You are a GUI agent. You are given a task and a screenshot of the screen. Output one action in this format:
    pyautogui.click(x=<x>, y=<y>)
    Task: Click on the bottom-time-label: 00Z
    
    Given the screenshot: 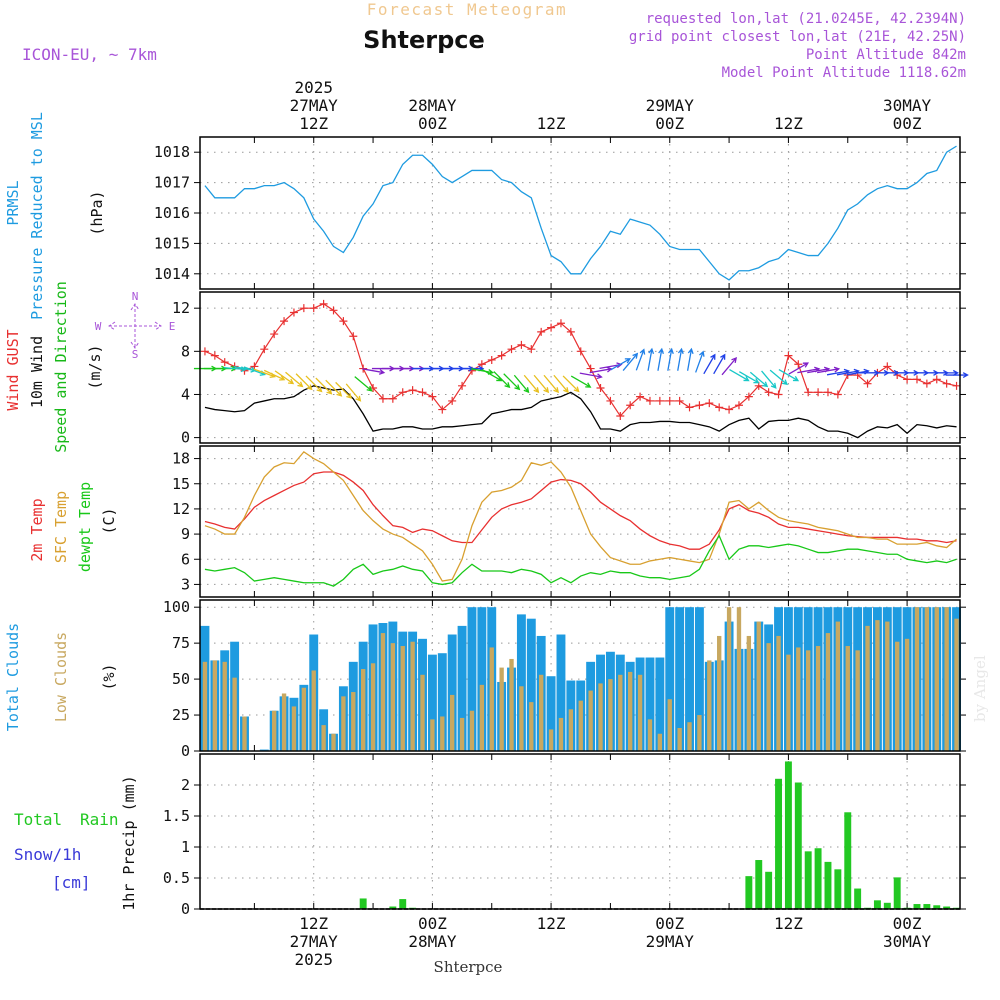 What is the action you would take?
    pyautogui.click(x=669, y=923)
    